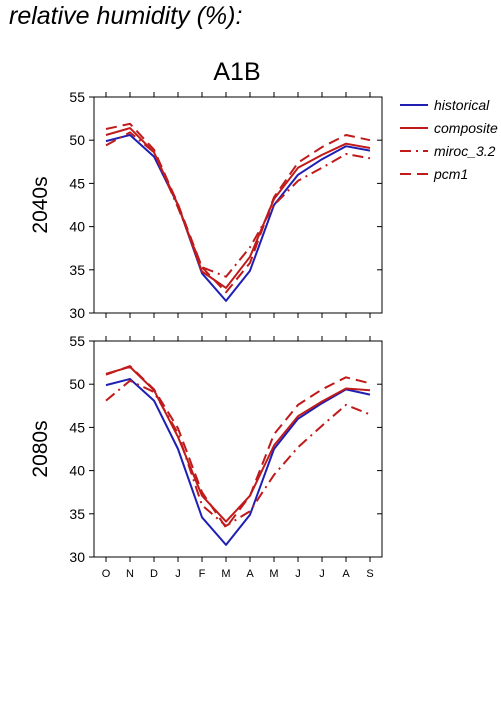 The image size is (501, 709). What do you see at coordinates (40, 448) in the screenshot?
I see `y-axis-label: 2080s` at bounding box center [40, 448].